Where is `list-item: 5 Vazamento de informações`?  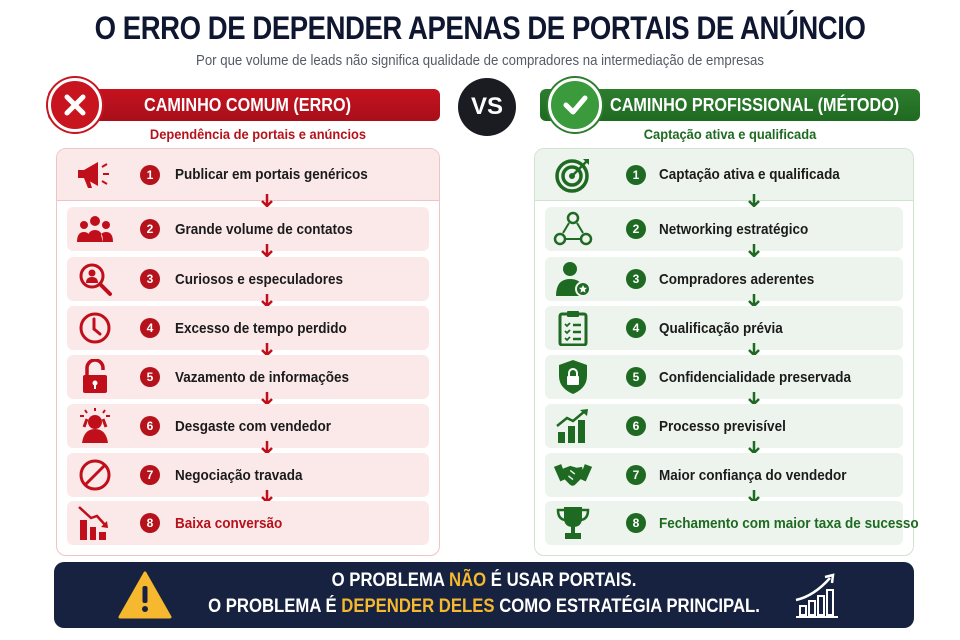 list-item: 5 Vazamento de informações is located at coordinates (248, 377).